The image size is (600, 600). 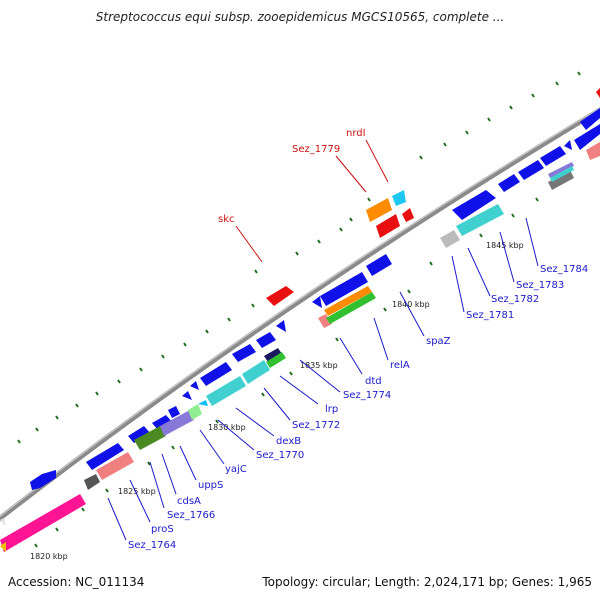 What do you see at coordinates (540, 285) in the screenshot?
I see `gene-label-sez1783: Sez_1783` at bounding box center [540, 285].